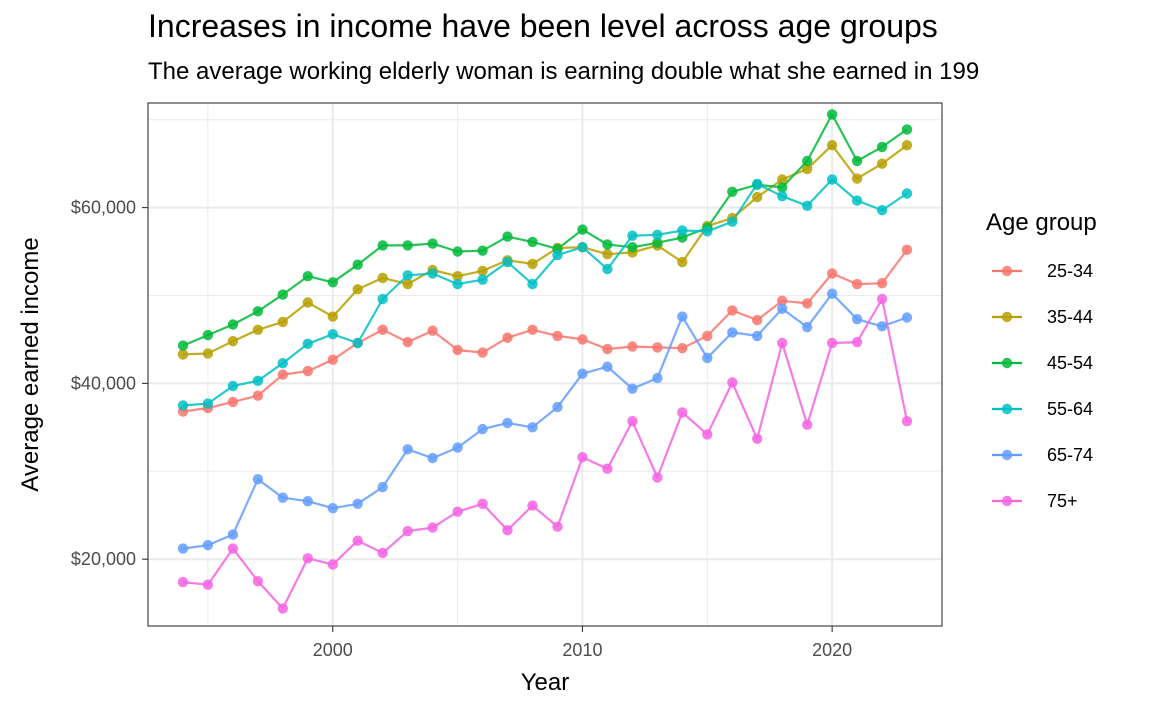  What do you see at coordinates (30, 364) in the screenshot?
I see `y-axis-title: Average earned income` at bounding box center [30, 364].